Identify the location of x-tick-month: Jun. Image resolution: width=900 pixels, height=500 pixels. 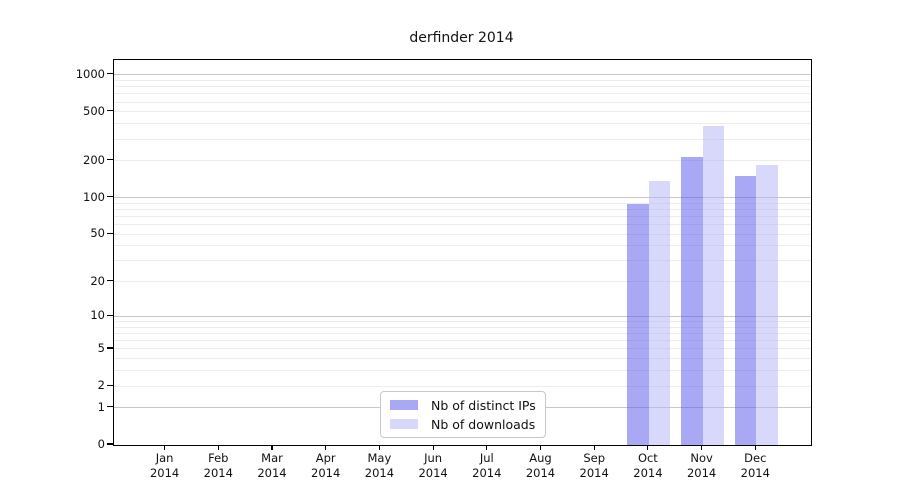
(433, 458).